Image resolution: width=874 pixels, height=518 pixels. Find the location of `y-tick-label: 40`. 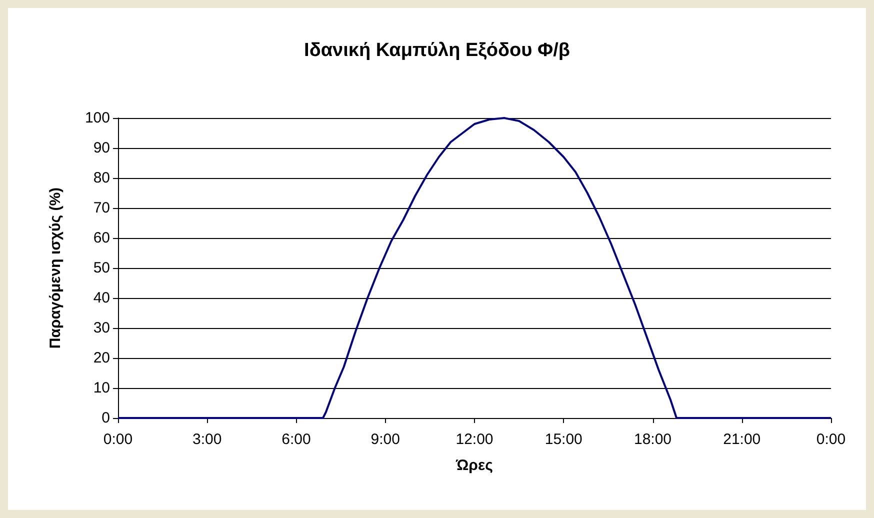

y-tick-label: 40 is located at coordinates (101, 298).